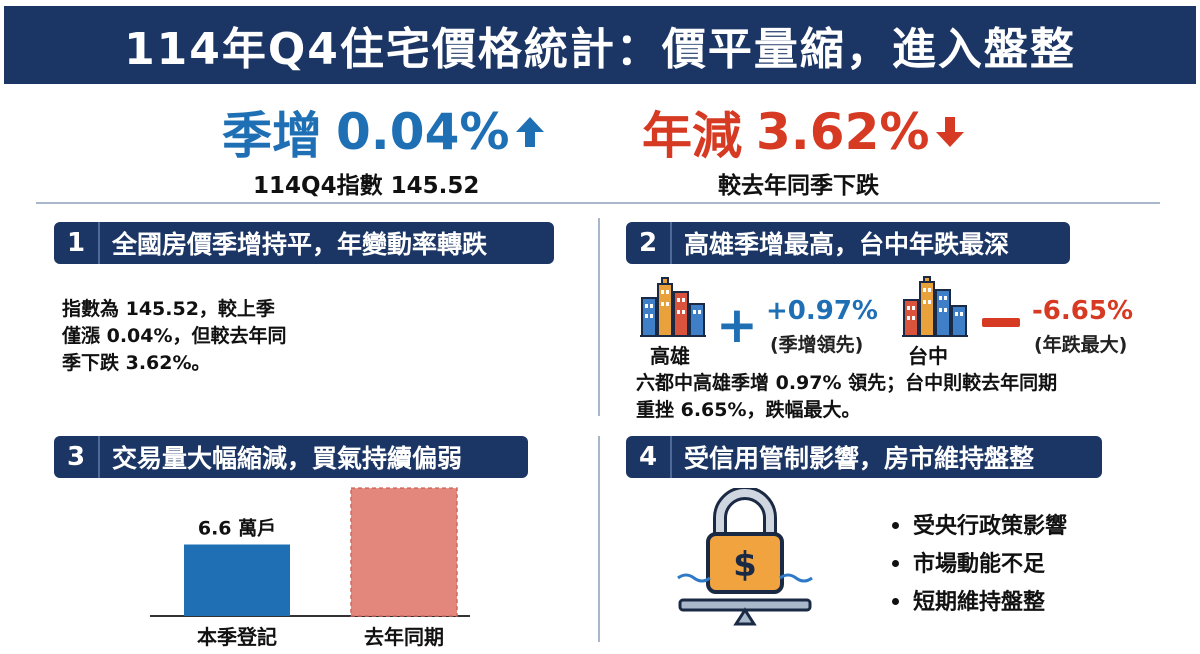 This screenshot has height=654, width=1200. What do you see at coordinates (928, 356) in the screenshot?
I see `city-name-taichung: 台中` at bounding box center [928, 356].